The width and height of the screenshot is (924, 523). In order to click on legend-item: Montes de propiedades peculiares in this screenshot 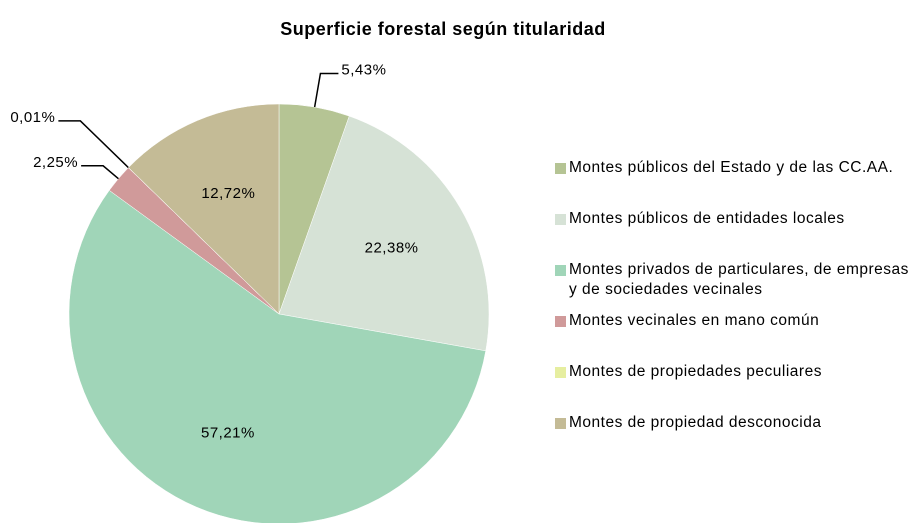, I will do `click(737, 387)`.